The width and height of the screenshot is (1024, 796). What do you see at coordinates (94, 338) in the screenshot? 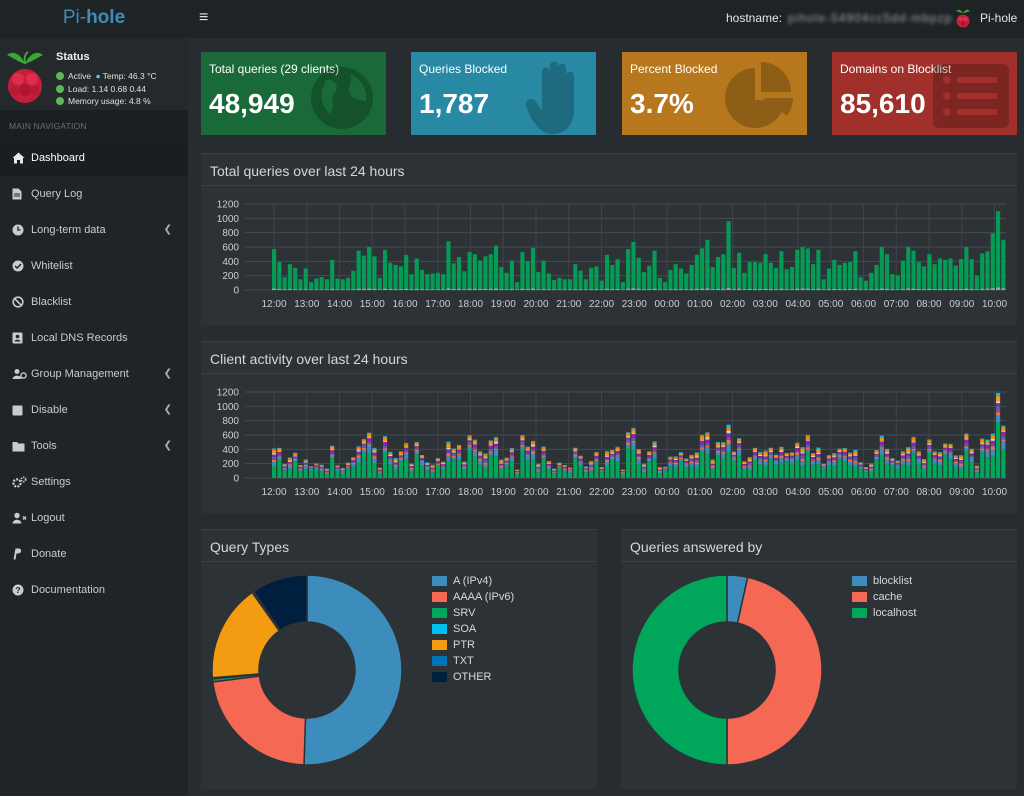
I see `sidebar-item-local-dns-records: Local DNS Records` at bounding box center [94, 338].